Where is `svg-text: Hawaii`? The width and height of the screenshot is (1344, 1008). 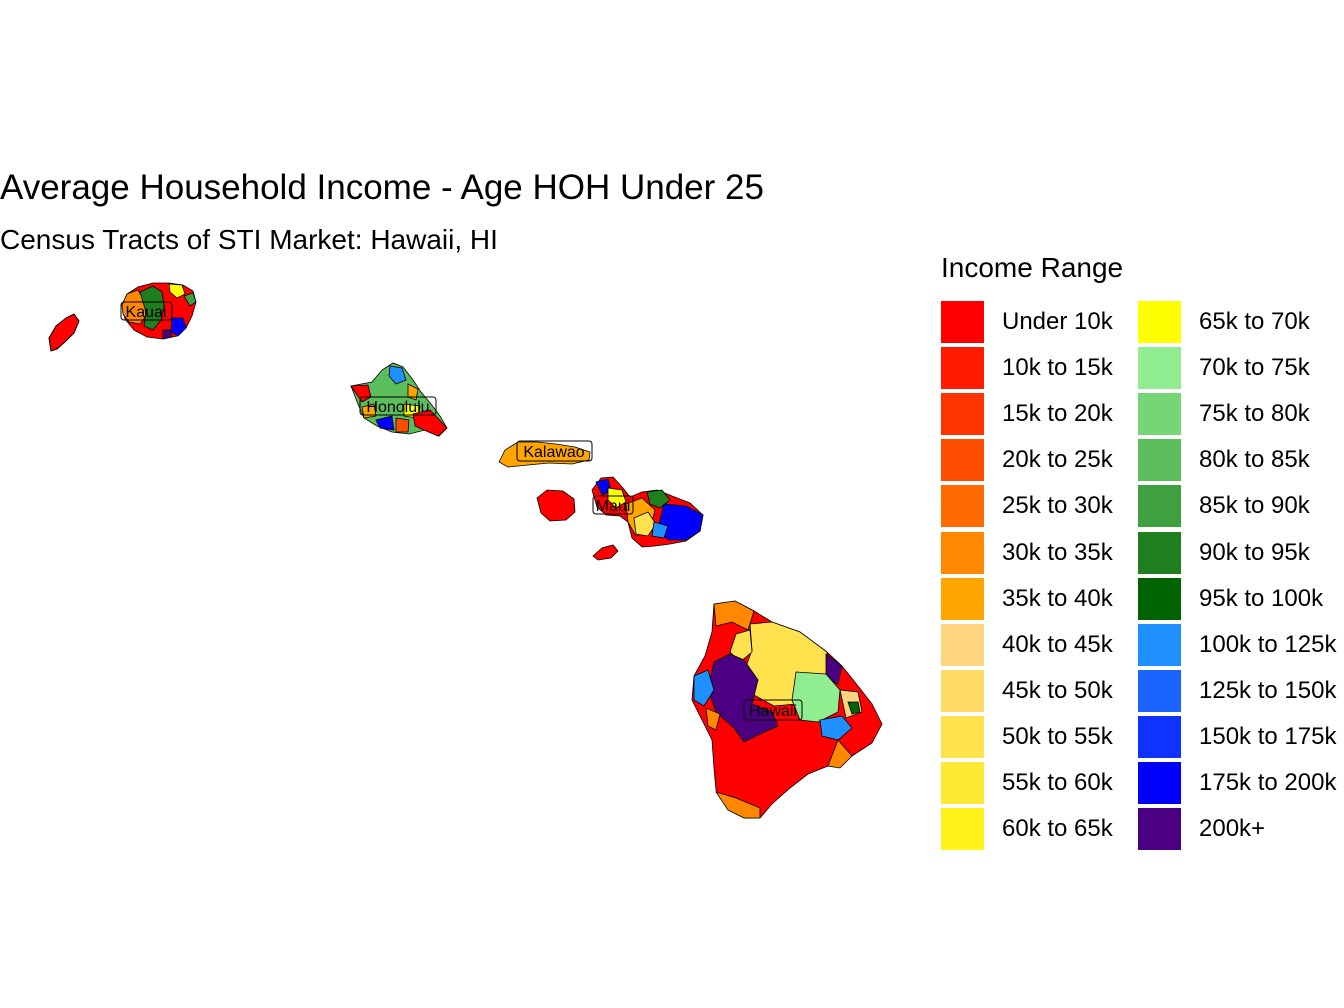 svg-text: Hawaii is located at coordinates (773, 711).